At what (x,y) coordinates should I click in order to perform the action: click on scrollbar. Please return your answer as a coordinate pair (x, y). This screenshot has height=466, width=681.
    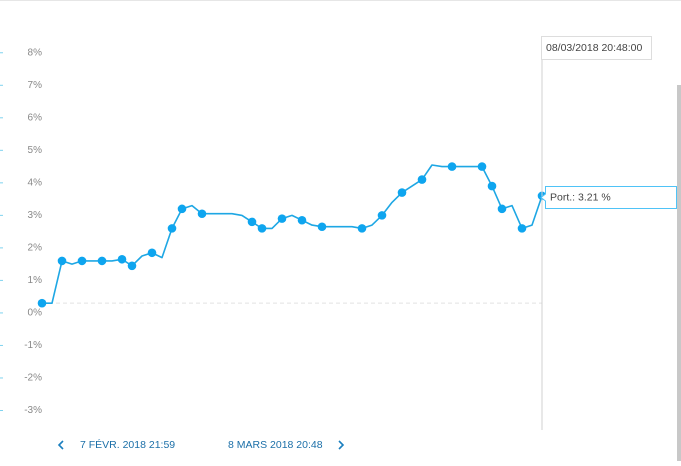
    Looking at the image, I should click on (679, 273).